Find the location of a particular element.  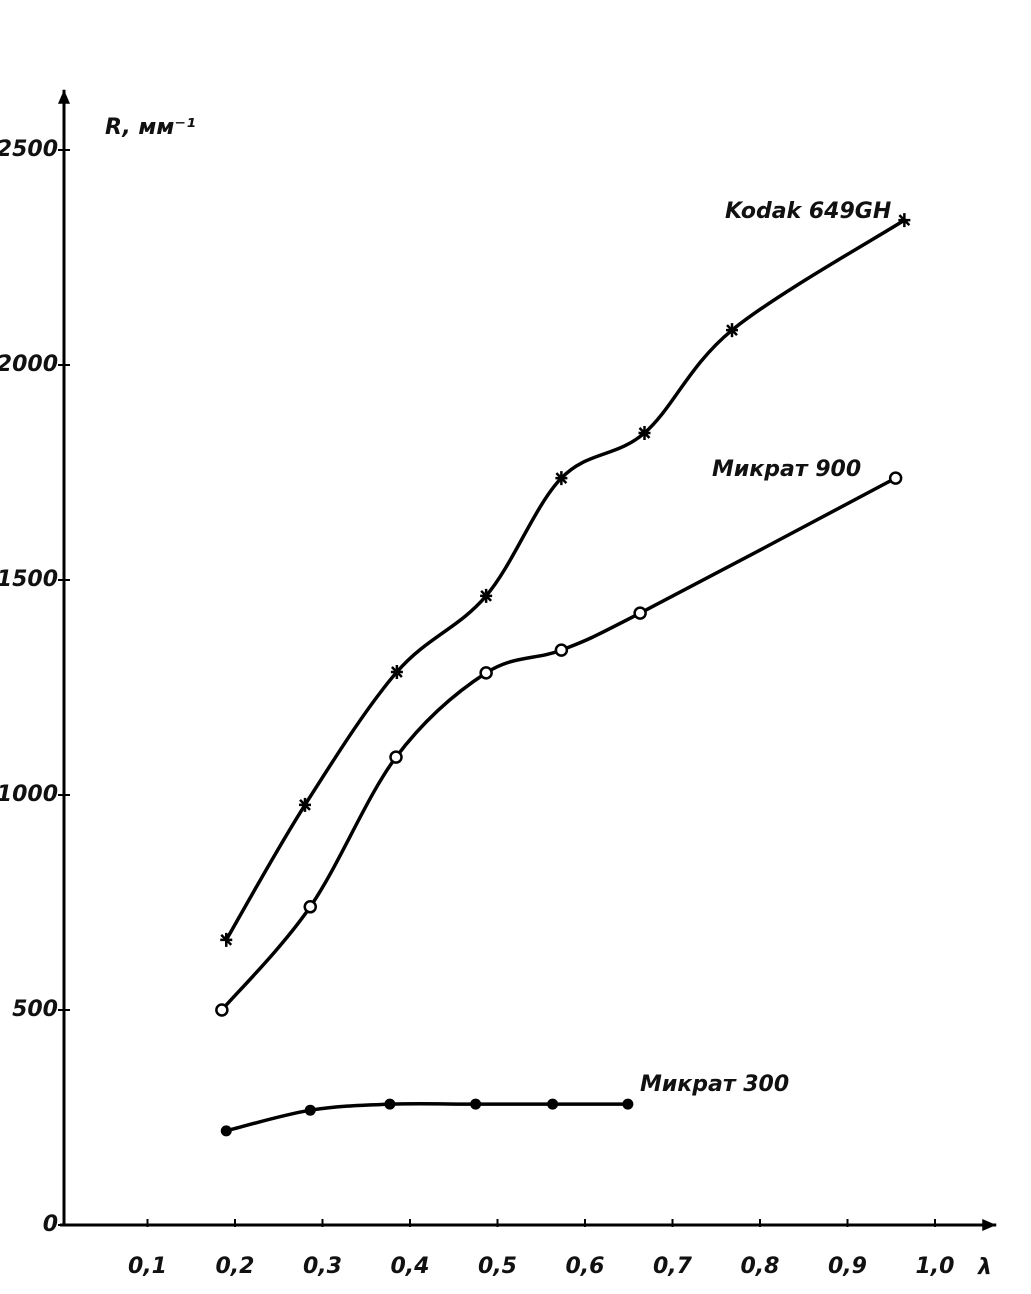

series-label: Микрат 900 is located at coordinates (786, 469).